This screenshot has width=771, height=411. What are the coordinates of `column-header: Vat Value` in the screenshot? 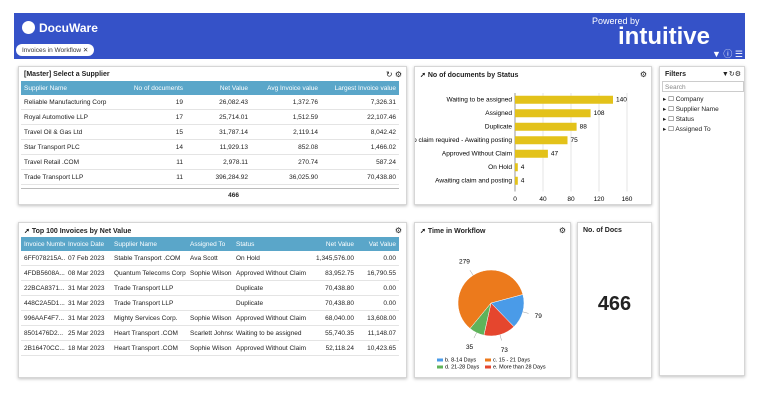 It's located at (378, 244).